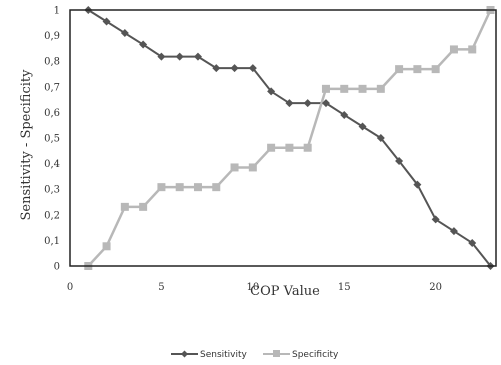  I want to click on y-tick-label: 0,7, so click(52, 87).